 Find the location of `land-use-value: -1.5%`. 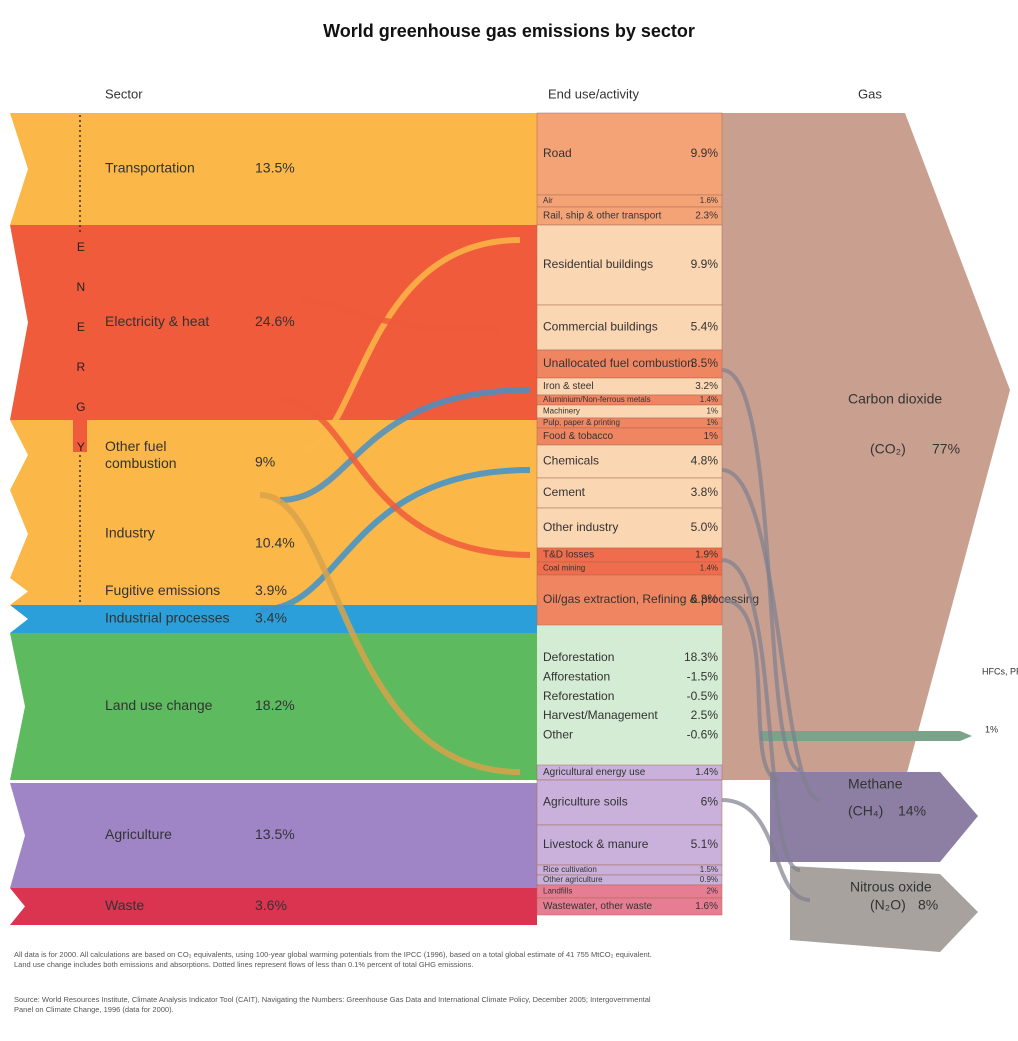

land-use-value: -1.5% is located at coordinates (703, 676).